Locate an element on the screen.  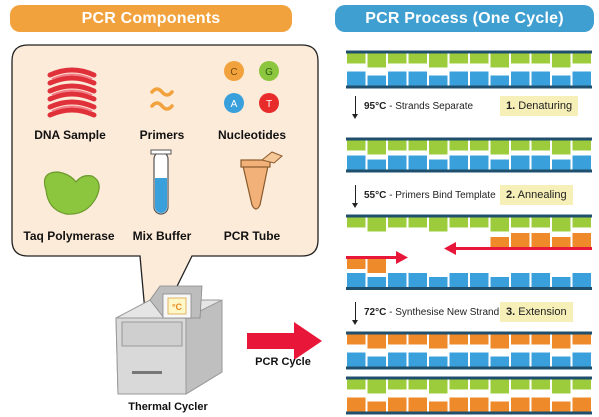
nucleotide-a: A is located at coordinates (234, 104).